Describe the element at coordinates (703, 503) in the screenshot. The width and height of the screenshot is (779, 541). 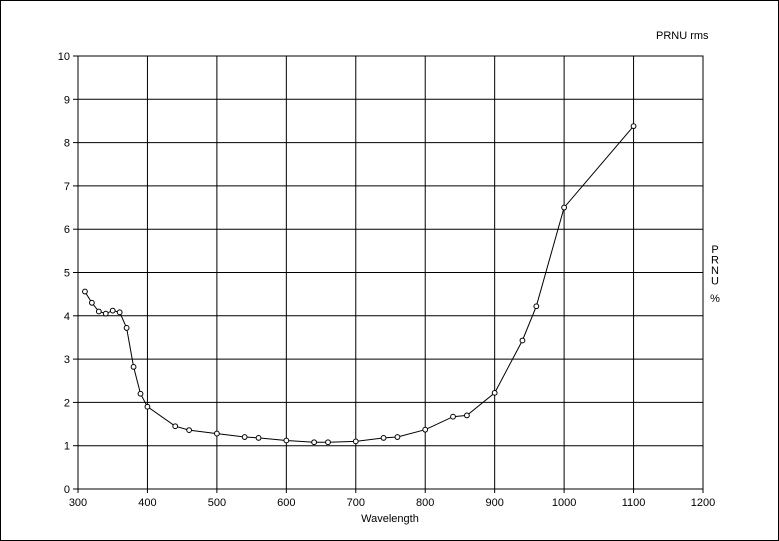
I see `x-tick-label: 1200` at that location.